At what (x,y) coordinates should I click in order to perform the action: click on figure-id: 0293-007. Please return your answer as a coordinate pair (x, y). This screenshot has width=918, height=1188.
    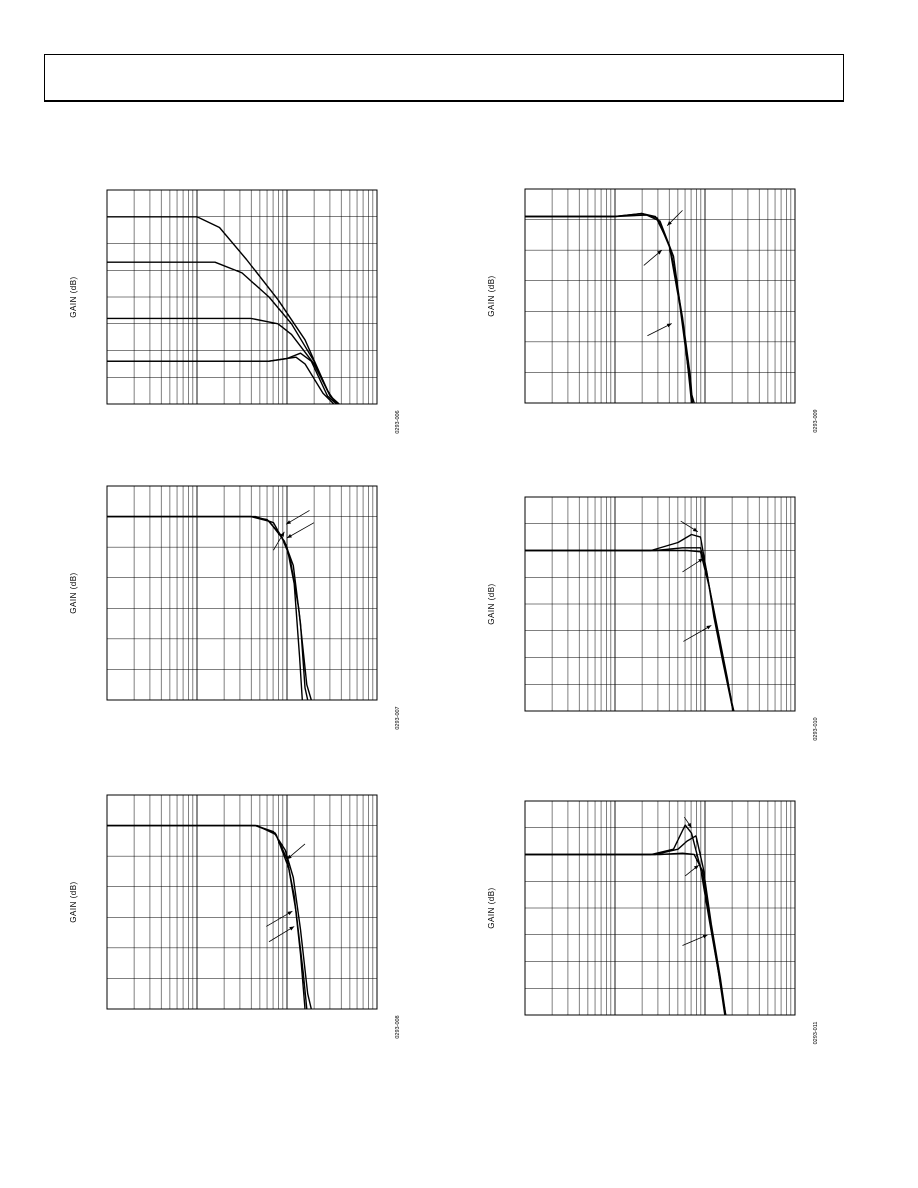
    Looking at the image, I should click on (398, 717).